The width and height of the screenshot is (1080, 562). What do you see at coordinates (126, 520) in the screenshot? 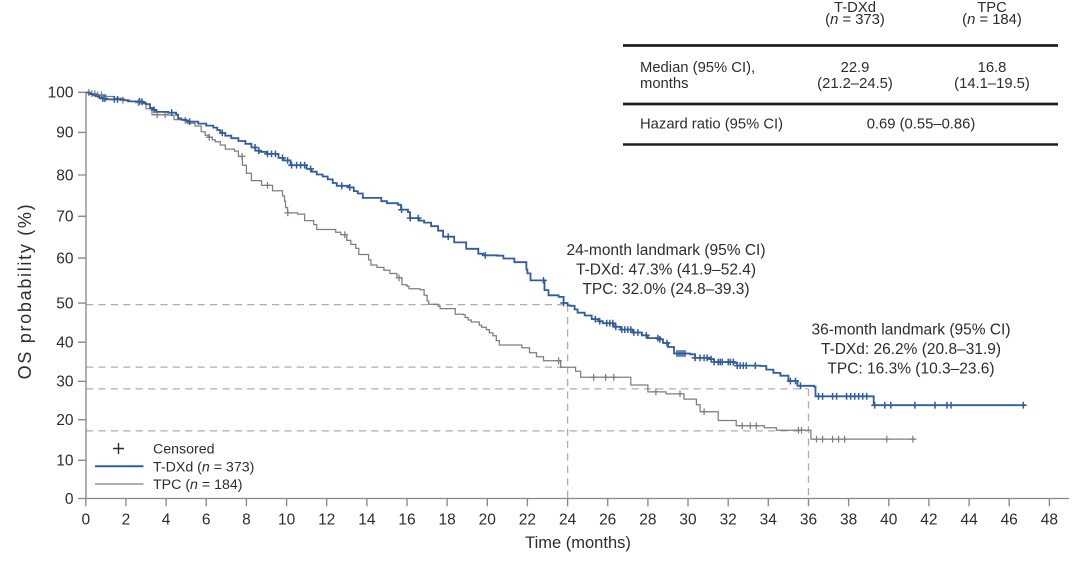
I see `svg-text: 2` at bounding box center [126, 520].